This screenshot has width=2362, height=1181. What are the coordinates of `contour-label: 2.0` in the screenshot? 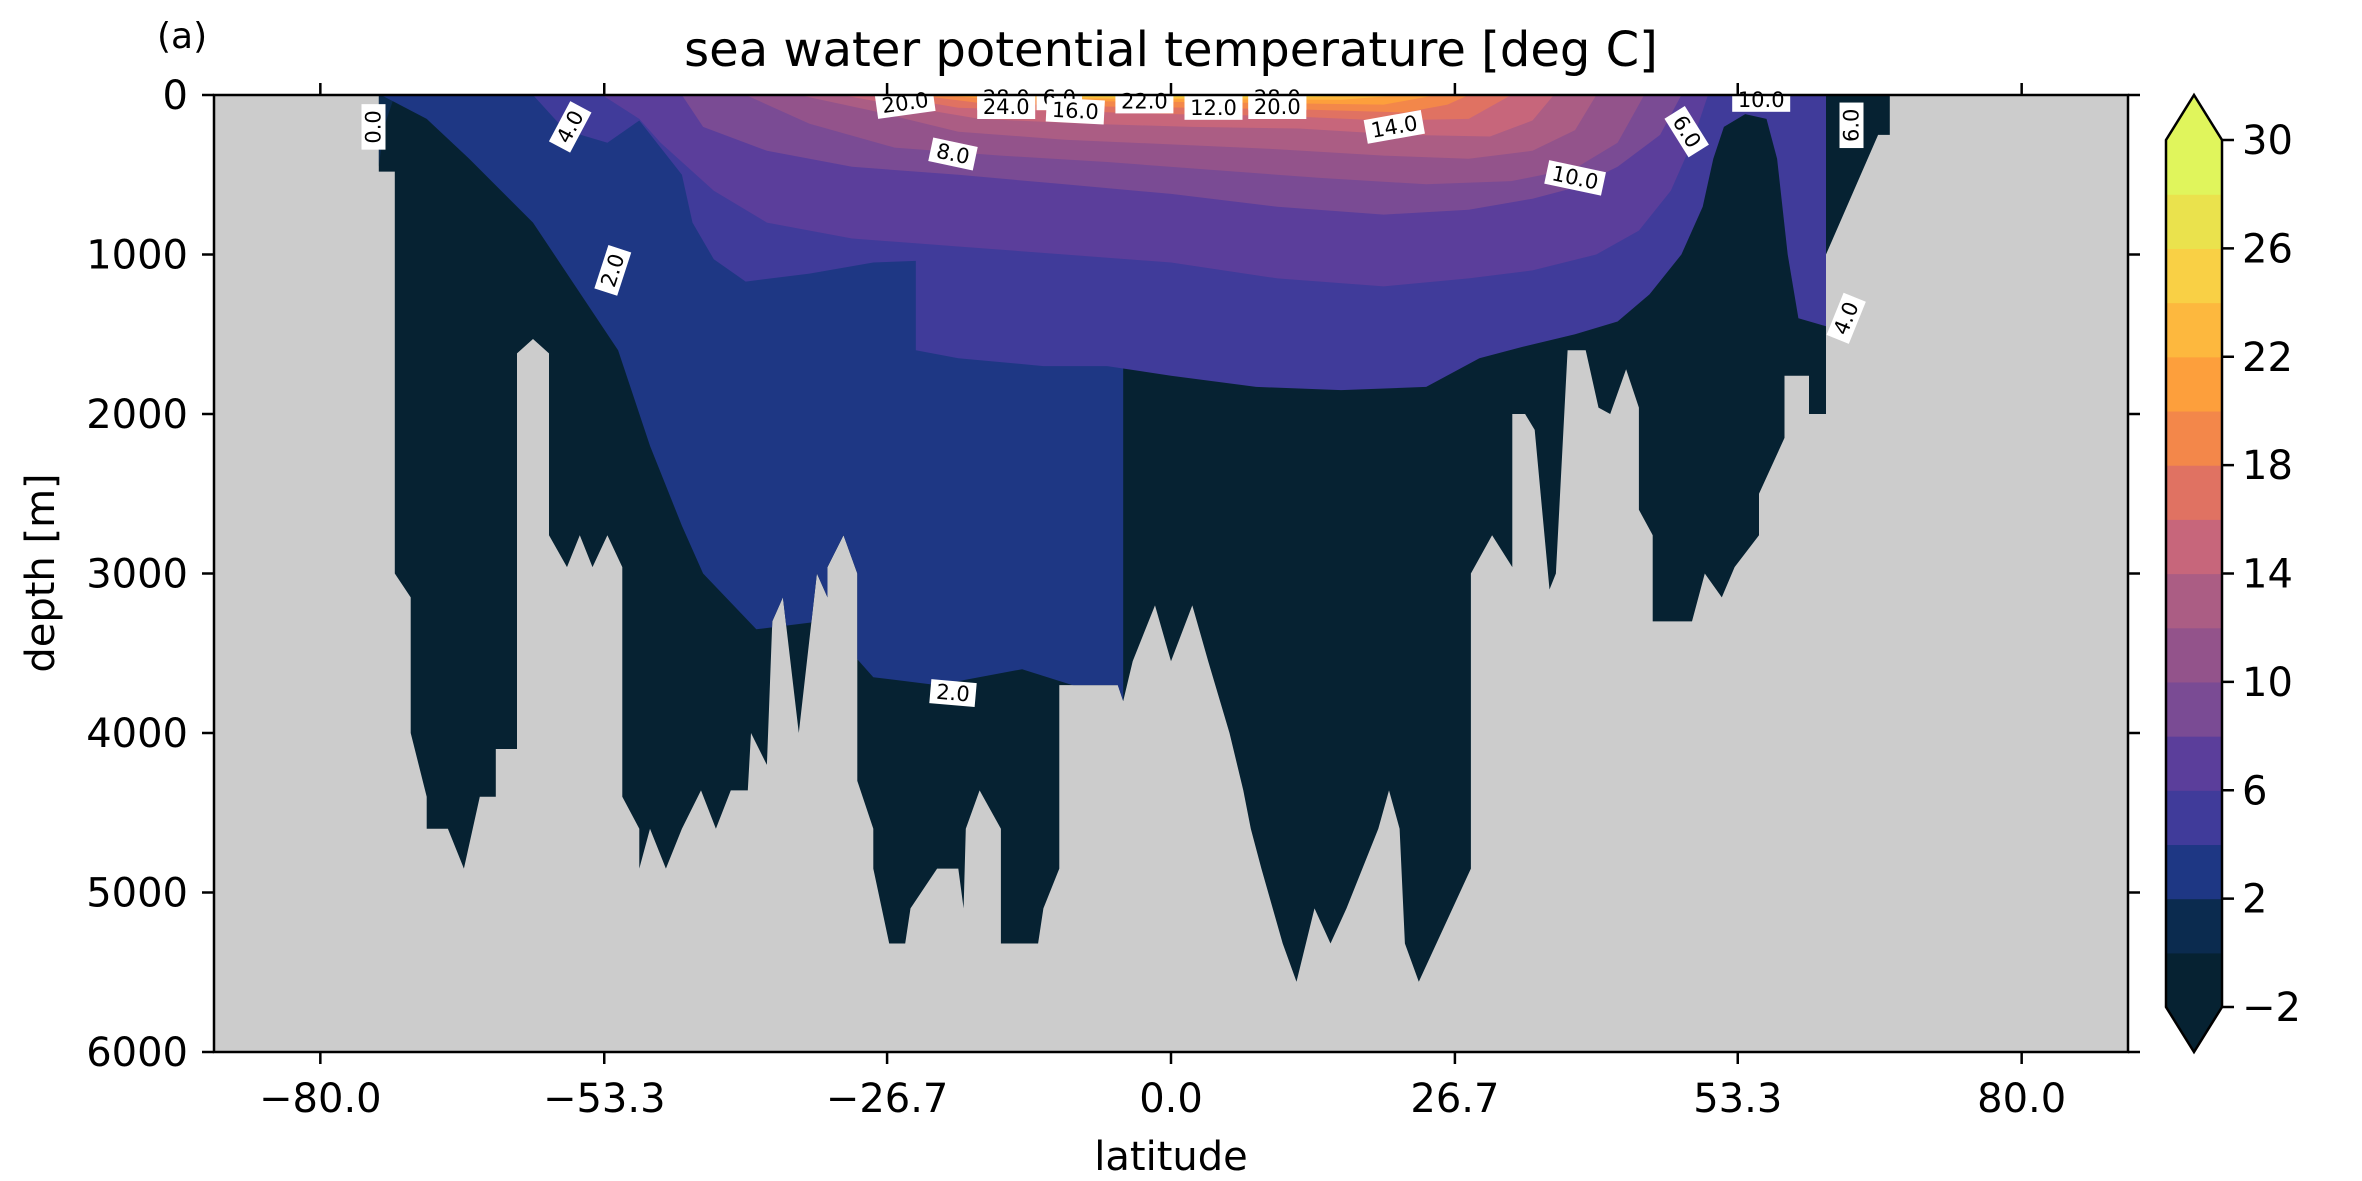 It's located at (953, 693).